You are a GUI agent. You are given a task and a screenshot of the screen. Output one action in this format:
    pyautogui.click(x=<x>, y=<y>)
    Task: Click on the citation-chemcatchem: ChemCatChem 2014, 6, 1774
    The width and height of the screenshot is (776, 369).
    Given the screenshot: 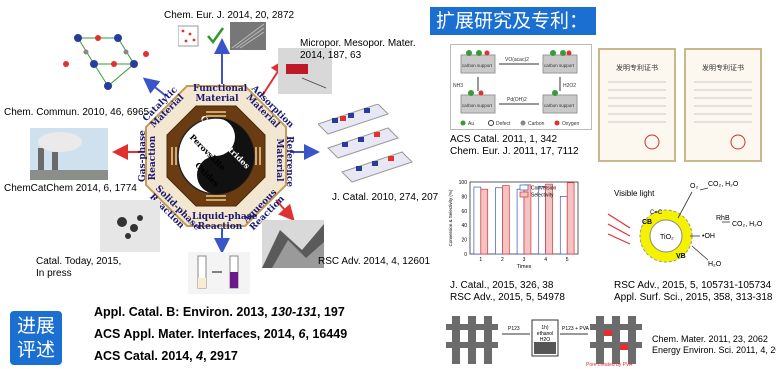 What is the action you would take?
    pyautogui.click(x=70, y=188)
    